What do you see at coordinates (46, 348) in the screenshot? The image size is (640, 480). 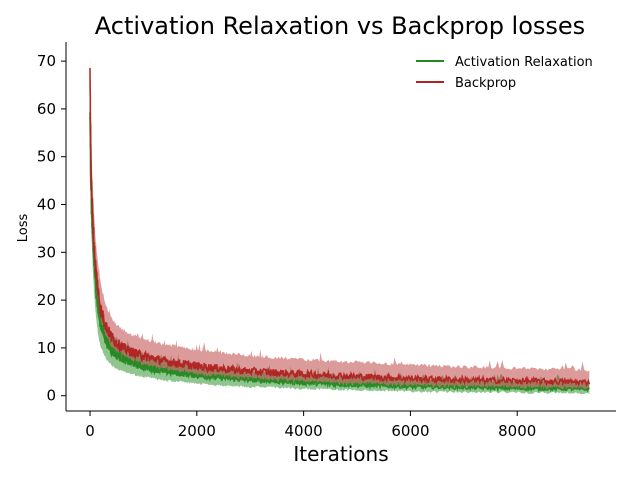 I see `y-tick-label: 10` at bounding box center [46, 348].